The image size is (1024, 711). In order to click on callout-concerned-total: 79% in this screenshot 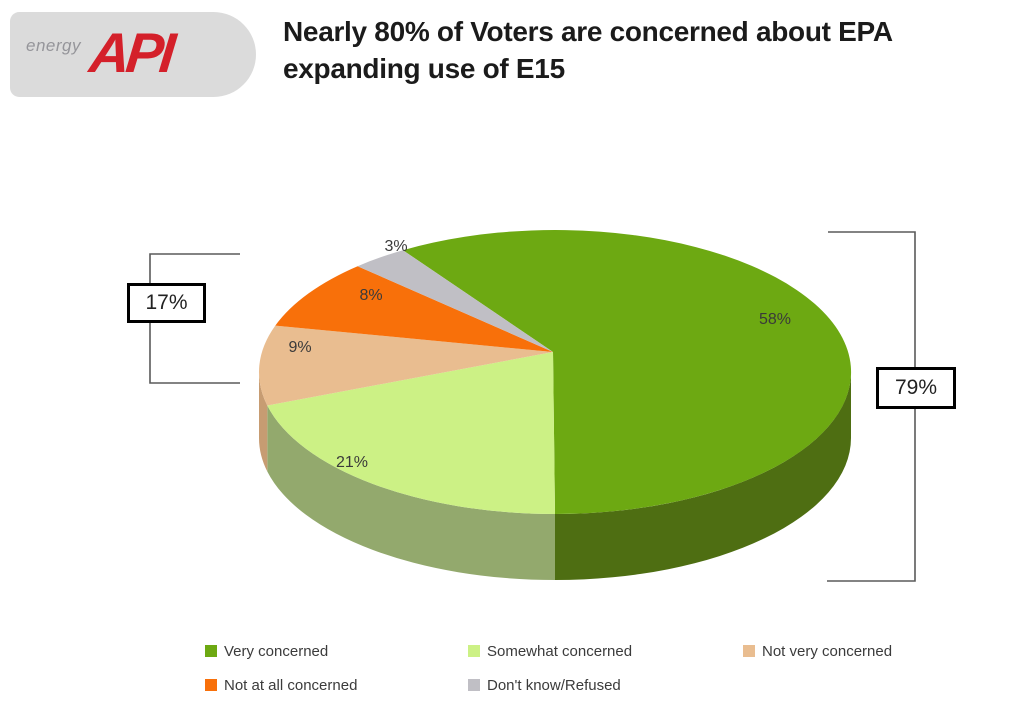, I will do `click(916, 388)`.